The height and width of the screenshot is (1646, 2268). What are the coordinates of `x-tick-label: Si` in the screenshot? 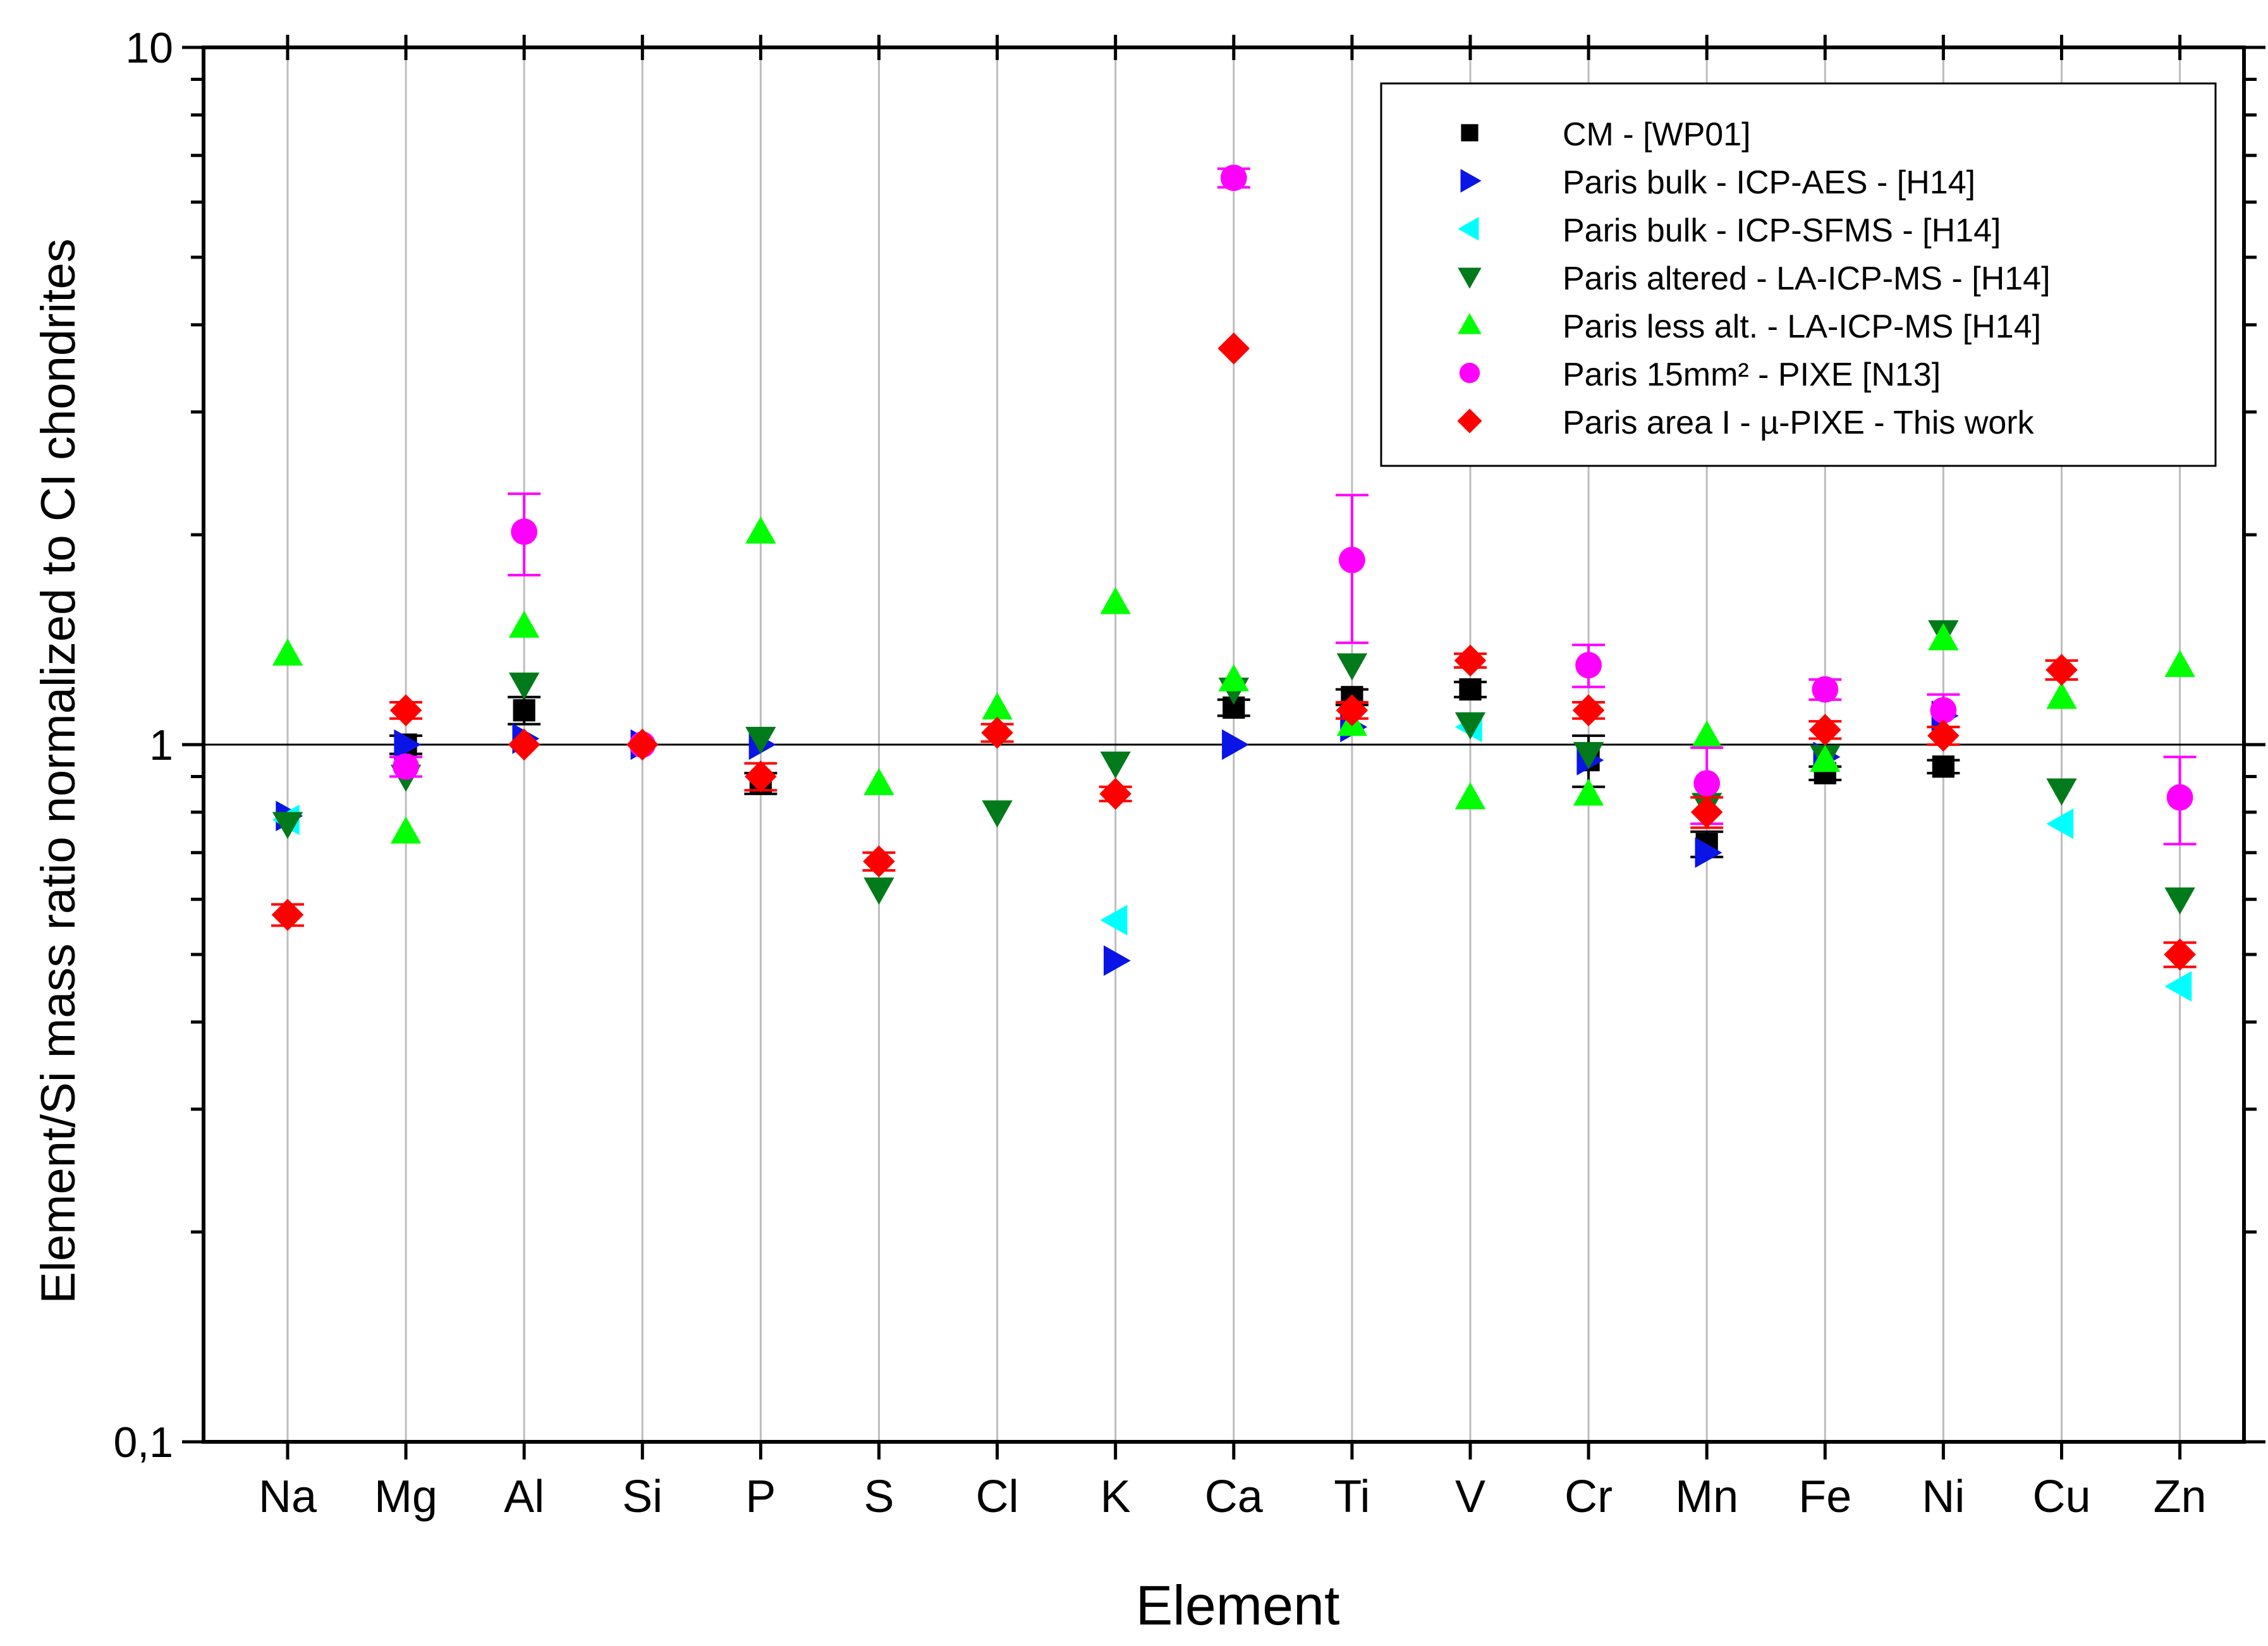 It's located at (642, 1497).